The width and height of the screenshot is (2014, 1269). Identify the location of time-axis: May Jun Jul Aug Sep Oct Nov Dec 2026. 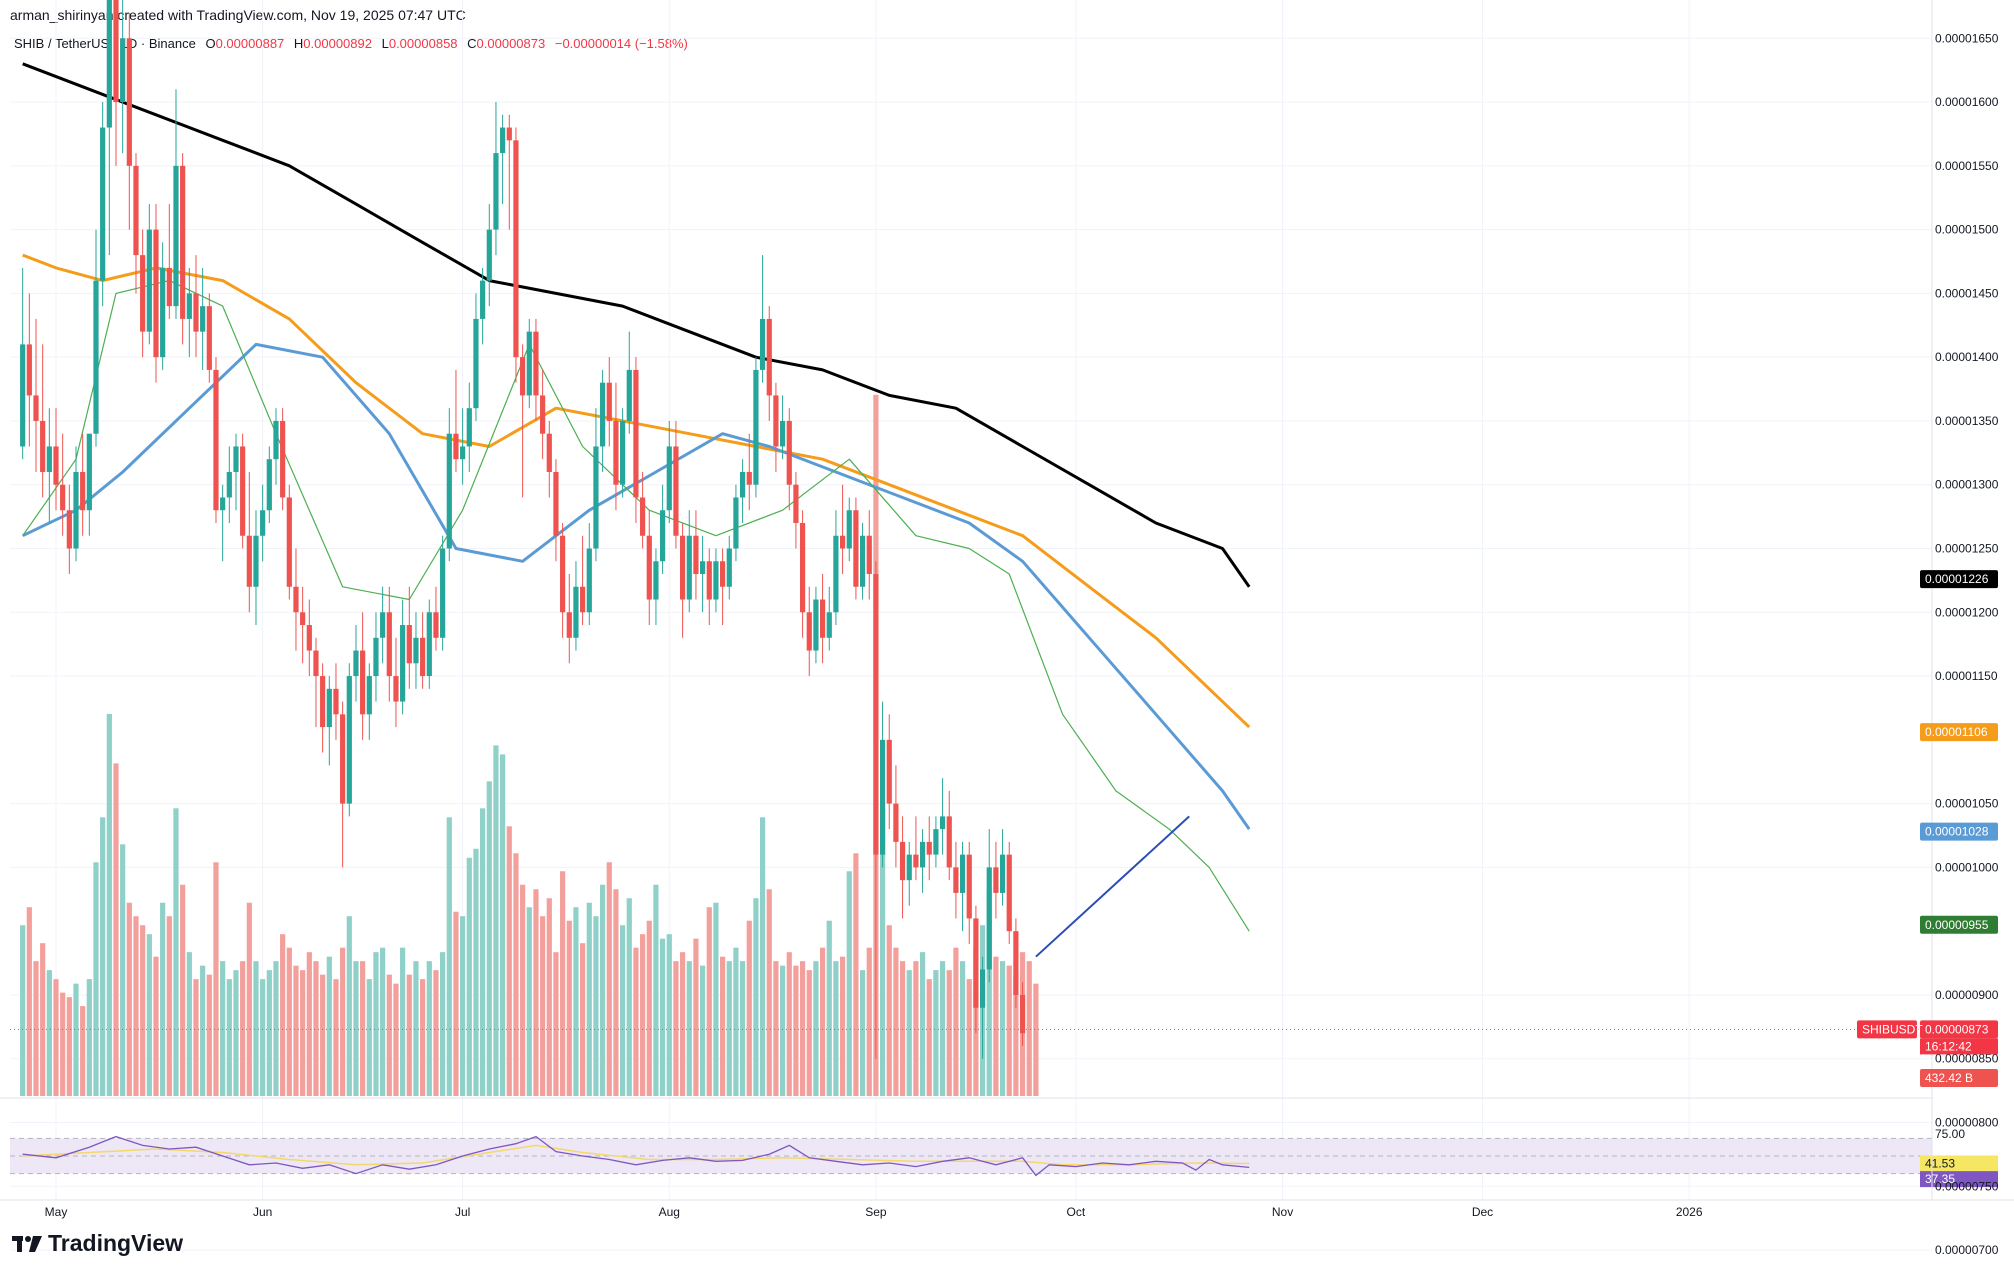
(1007, 1209).